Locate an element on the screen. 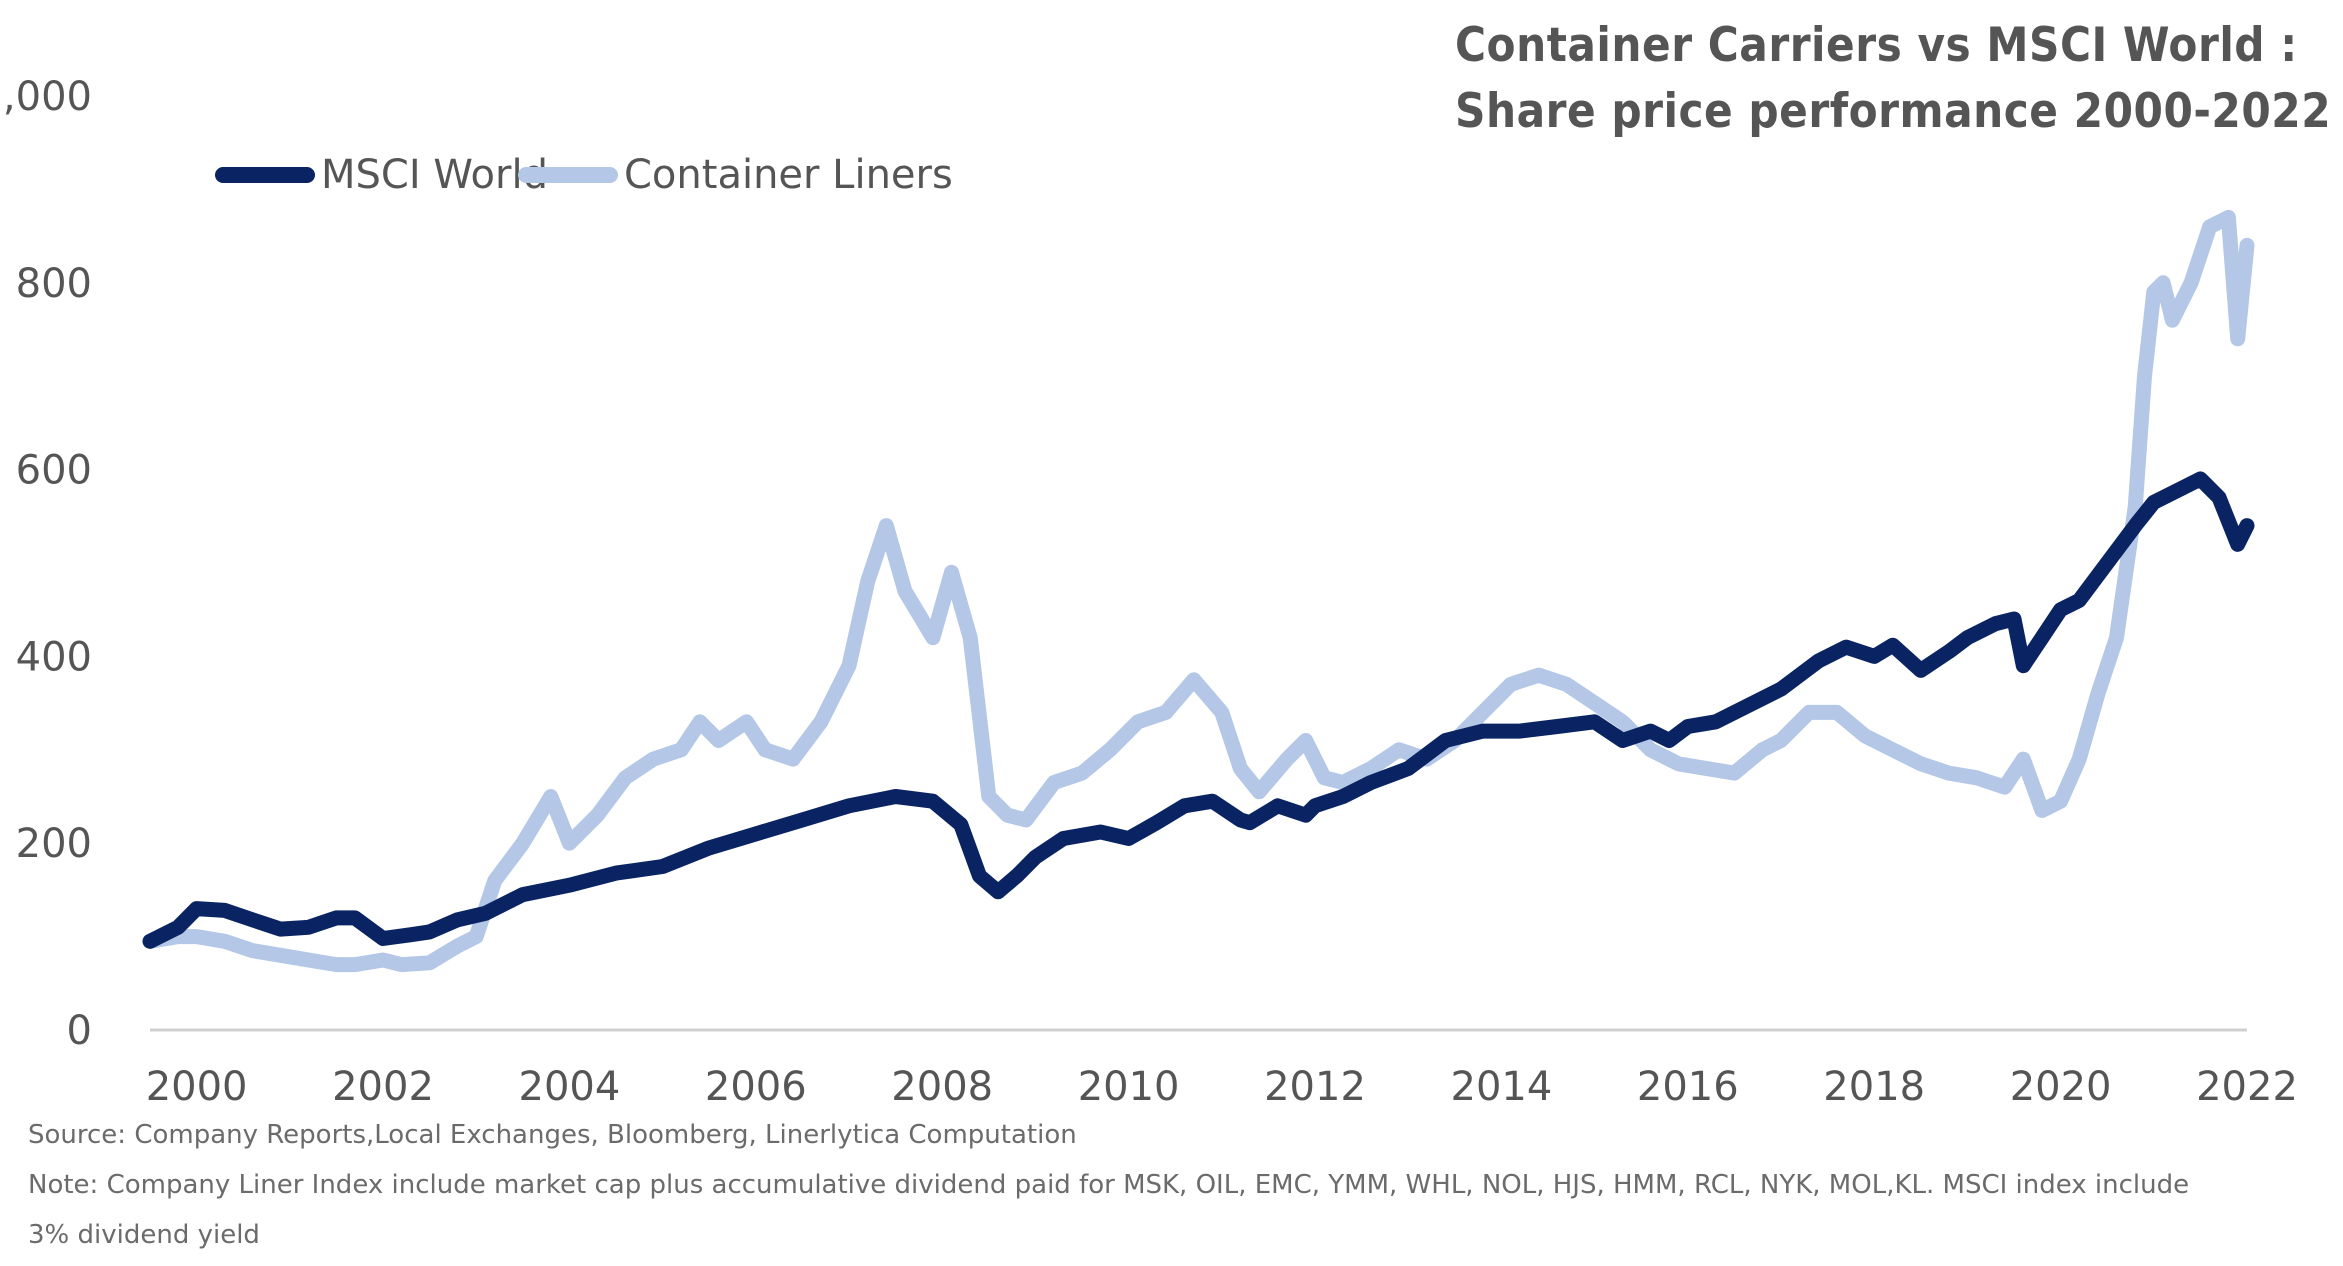  chart-title-line-2: Share price performance 2000-2022 is located at coordinates (1893, 111).